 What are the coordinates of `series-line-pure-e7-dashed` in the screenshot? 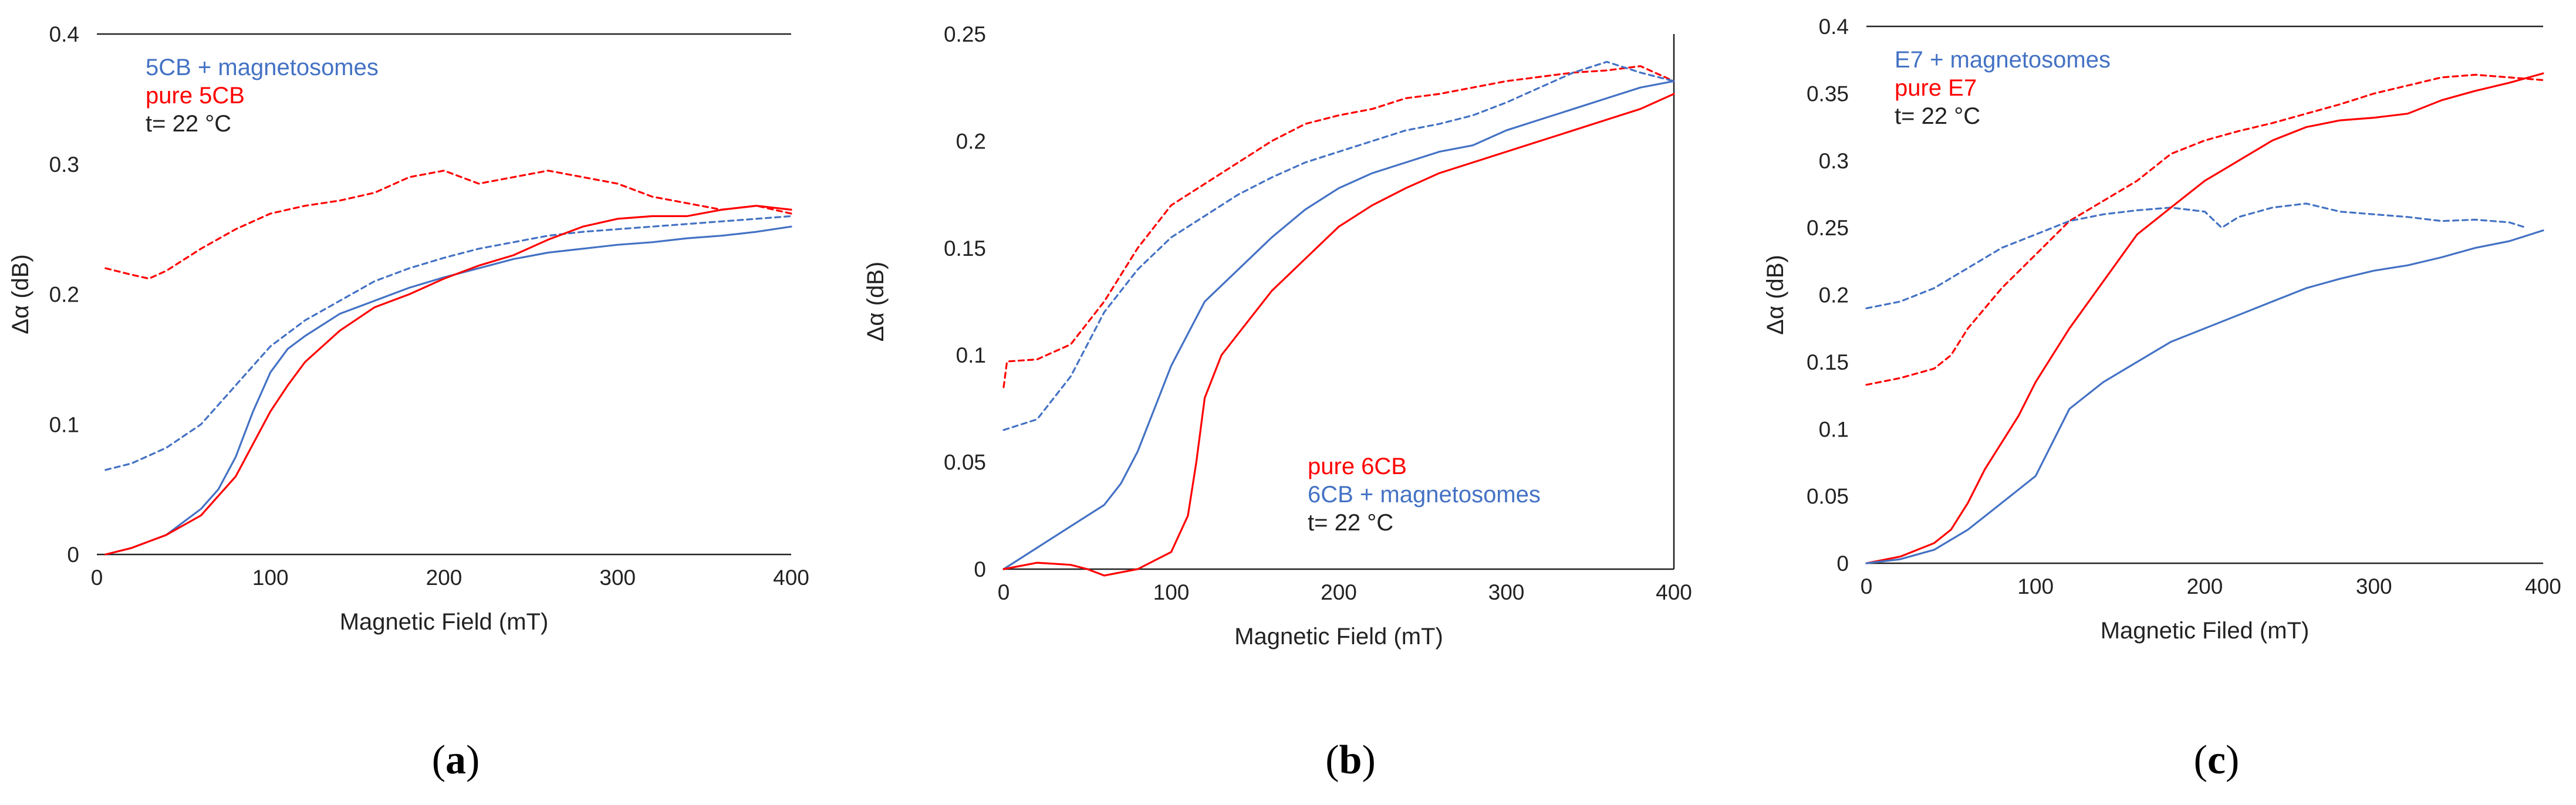 It's located at (2204, 229).